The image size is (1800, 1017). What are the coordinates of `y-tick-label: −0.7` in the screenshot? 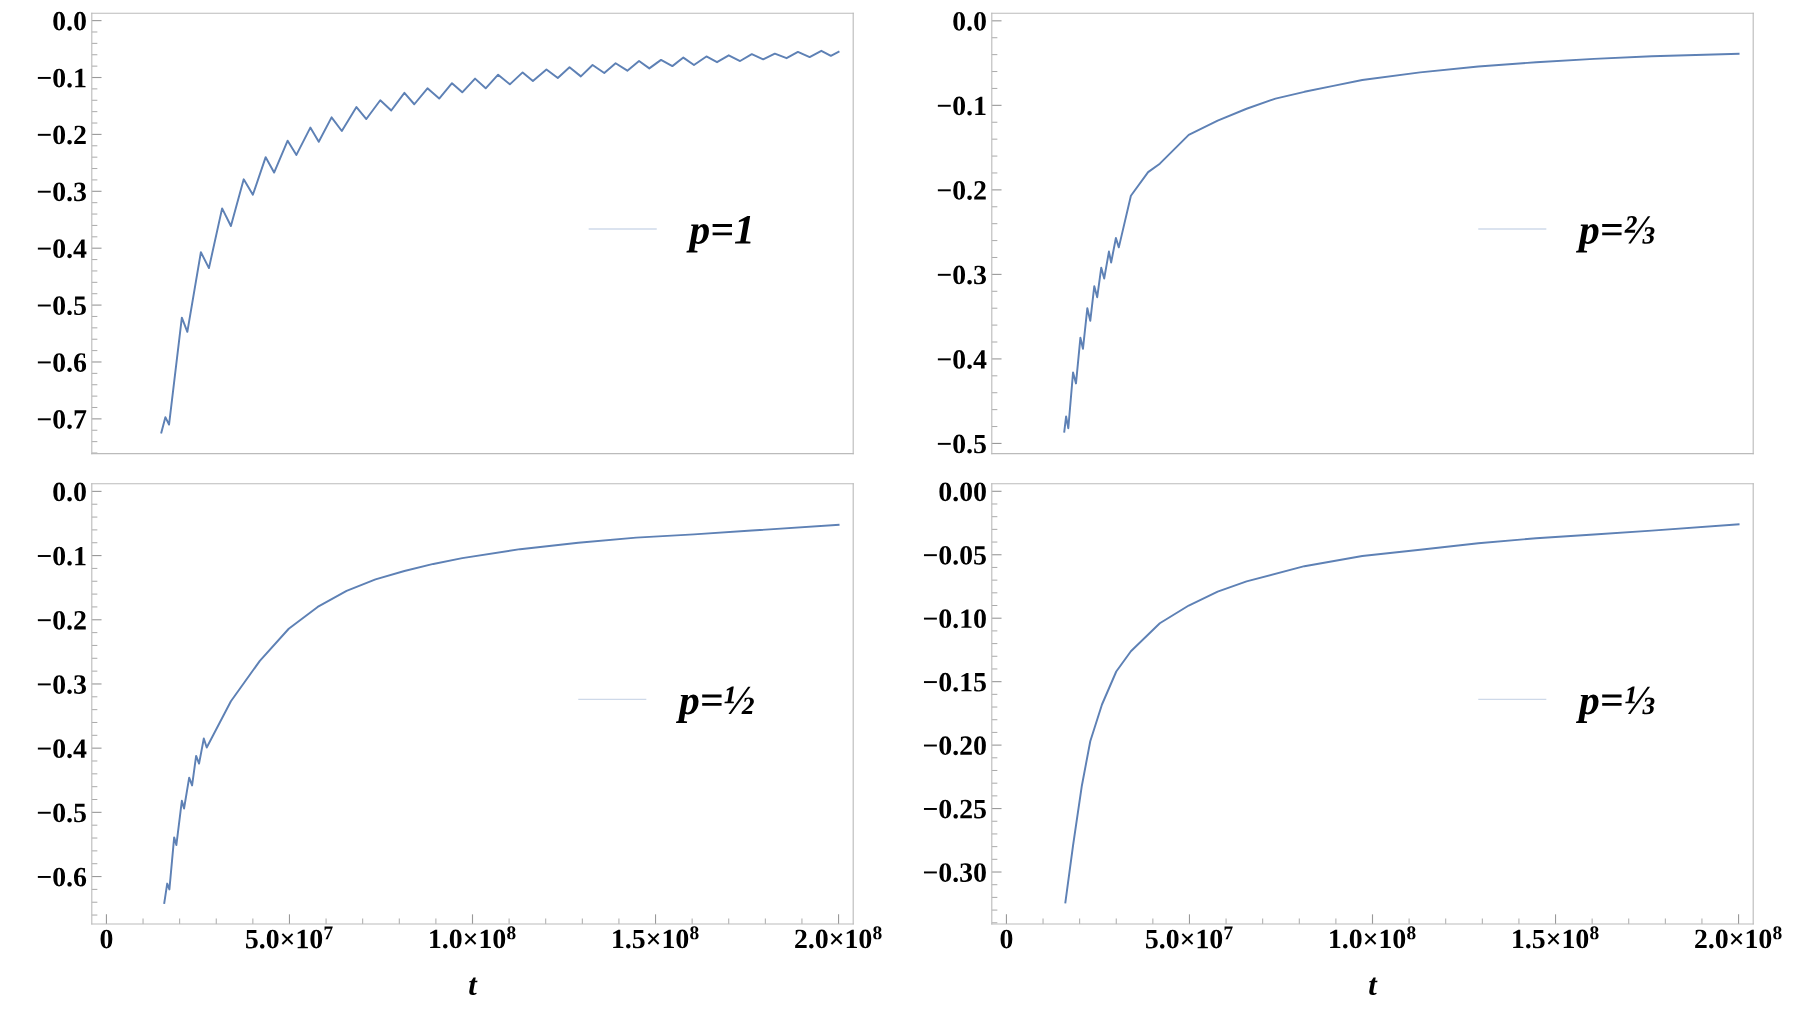 It's located at (62, 419).